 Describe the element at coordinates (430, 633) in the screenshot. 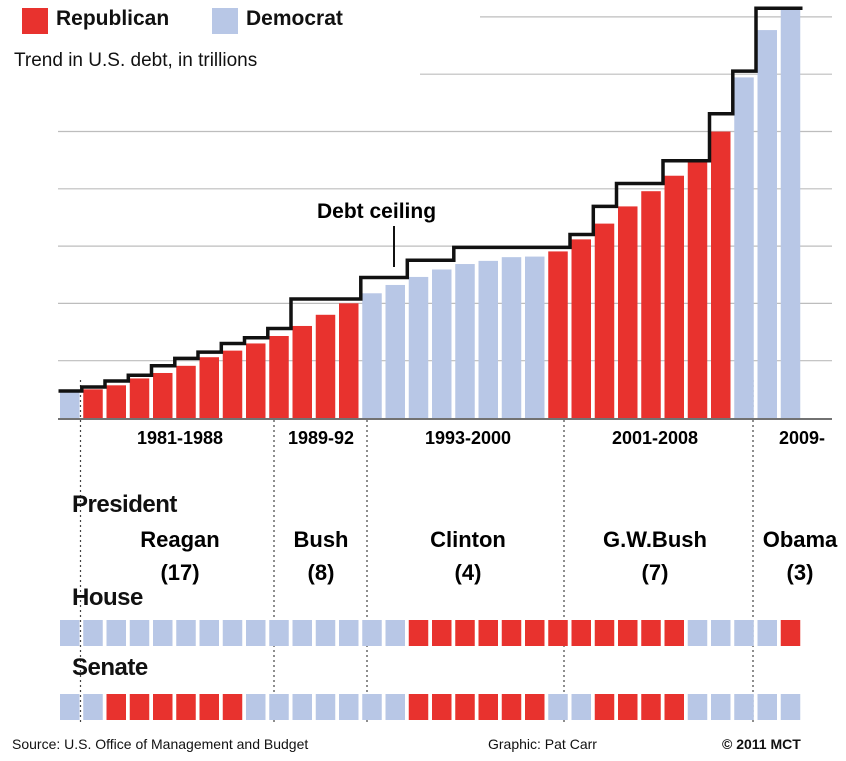

I see `house-control-row` at that location.